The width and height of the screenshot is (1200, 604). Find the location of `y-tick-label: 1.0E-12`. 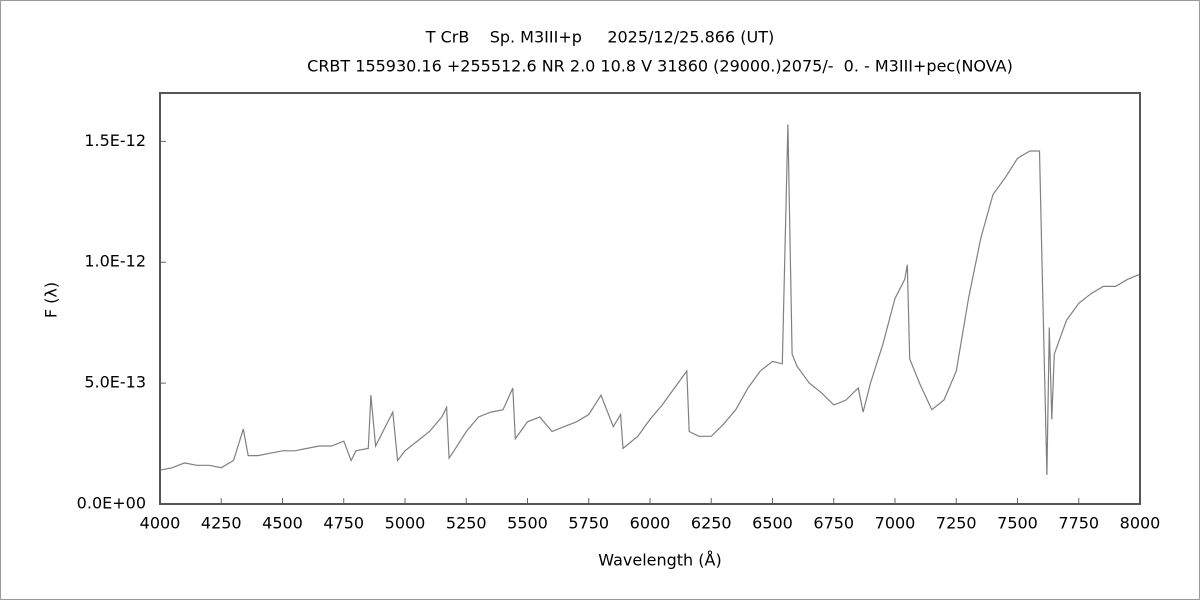

y-tick-label: 1.0E-12 is located at coordinates (115, 261).